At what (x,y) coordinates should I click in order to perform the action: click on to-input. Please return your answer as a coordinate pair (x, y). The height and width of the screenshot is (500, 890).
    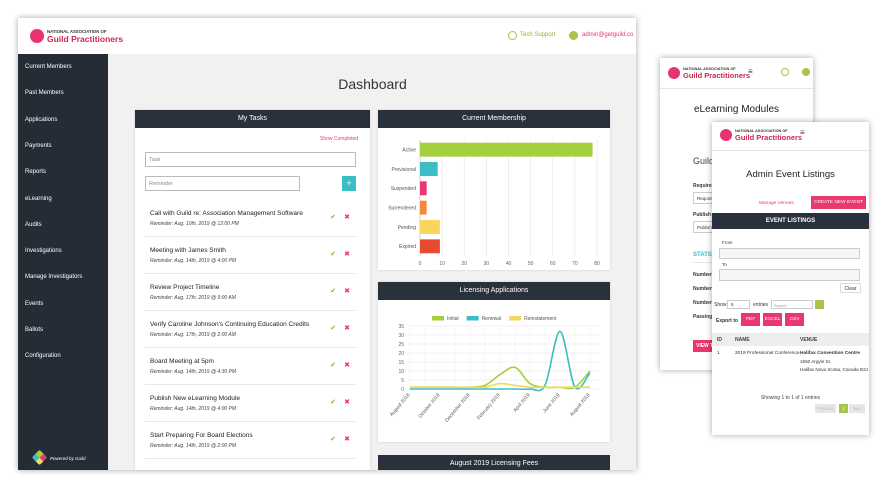
    Looking at the image, I should click on (789, 275).